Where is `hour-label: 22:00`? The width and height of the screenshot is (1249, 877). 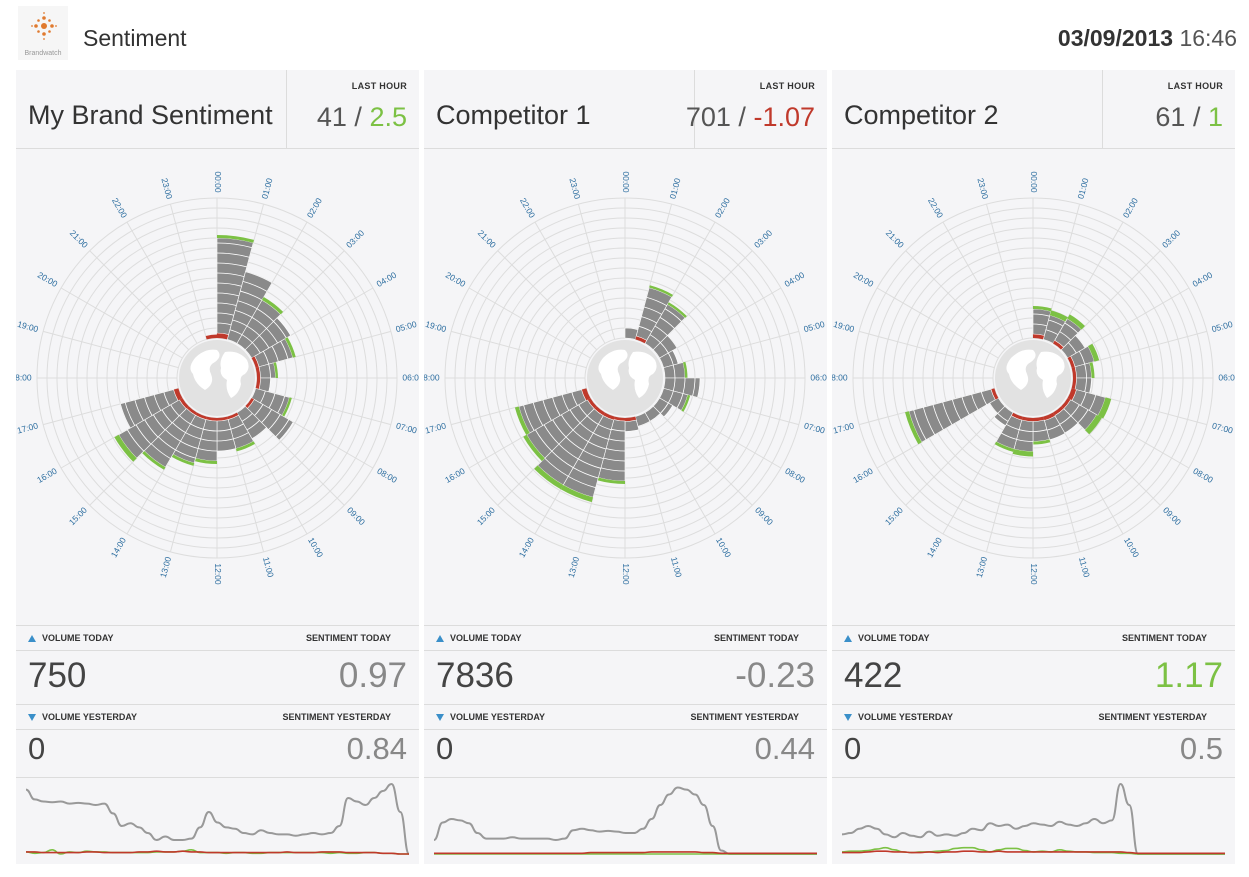
hour-label: 22:00 is located at coordinates (527, 208).